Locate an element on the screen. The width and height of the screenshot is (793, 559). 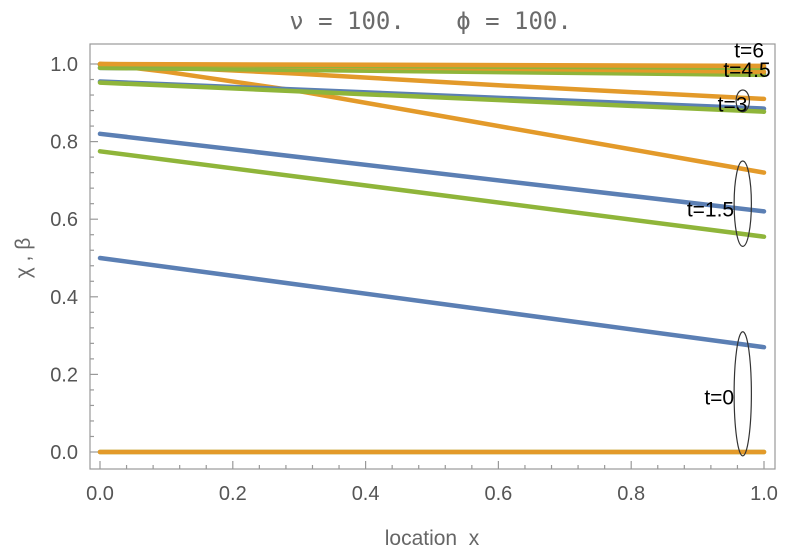
chart-title-left: ν = 100. is located at coordinates (347, 21).